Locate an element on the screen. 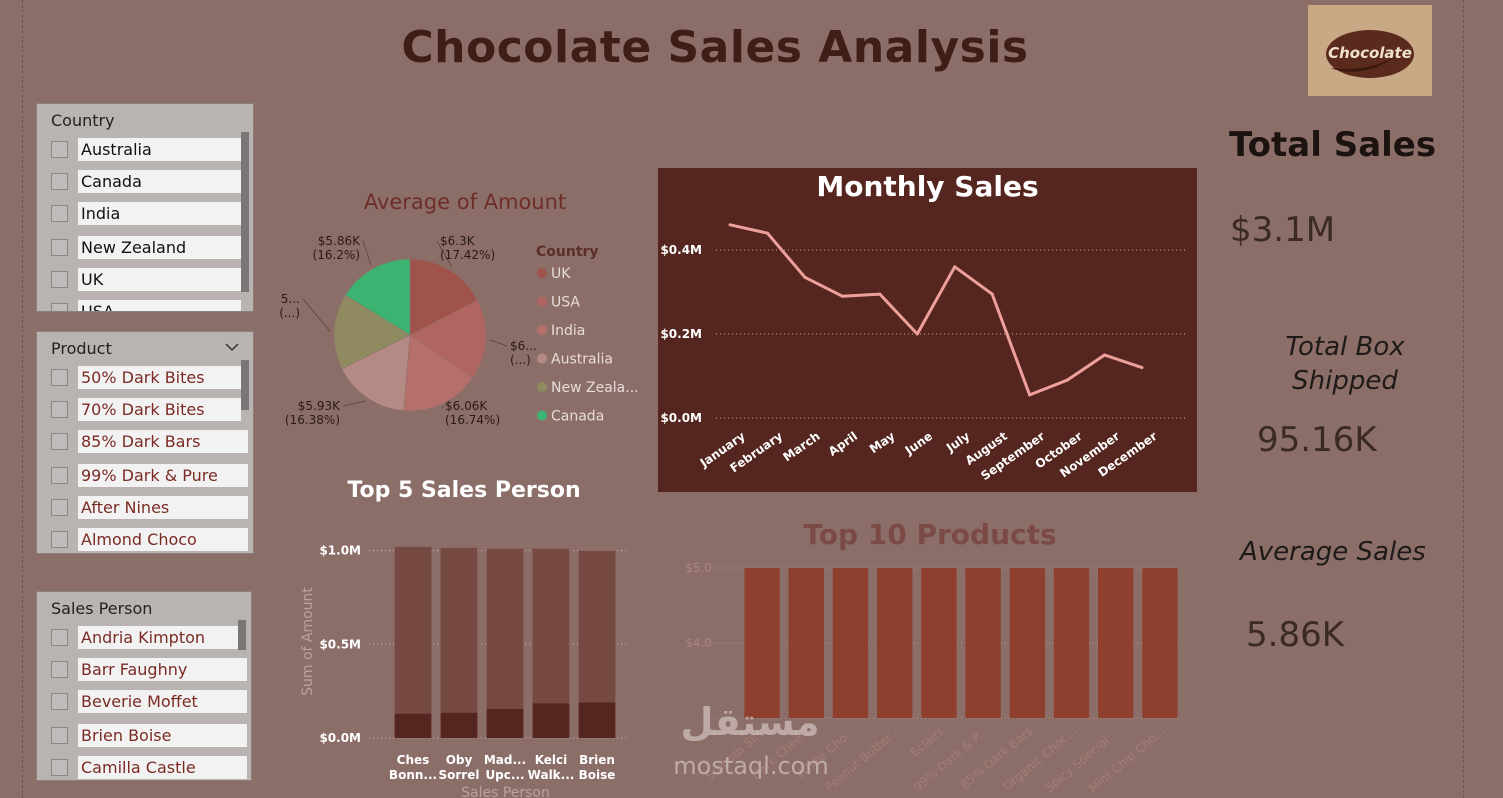 The height and width of the screenshot is (798, 1503). legend-label: USA is located at coordinates (565, 303).